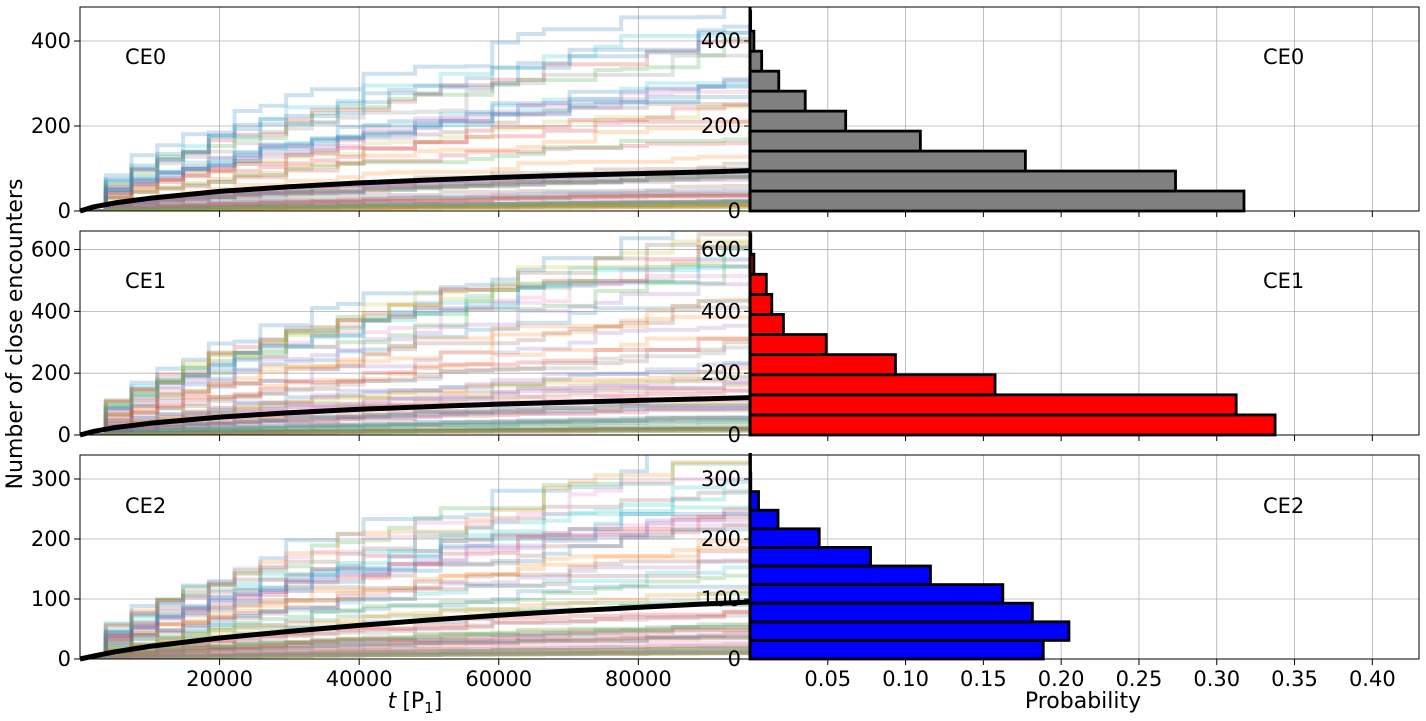 This screenshot has width=1426, height=721. Describe the element at coordinates (1283, 57) in the screenshot. I see `panel-label-ce0-right: CE0` at that location.